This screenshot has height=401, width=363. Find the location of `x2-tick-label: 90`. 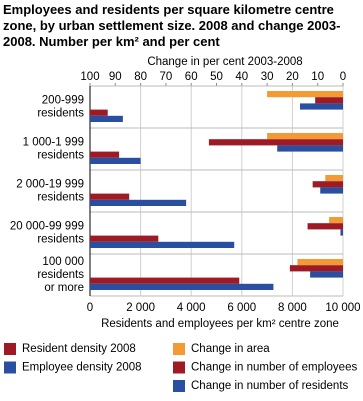

x2-tick-label: 90 is located at coordinates (115, 77).